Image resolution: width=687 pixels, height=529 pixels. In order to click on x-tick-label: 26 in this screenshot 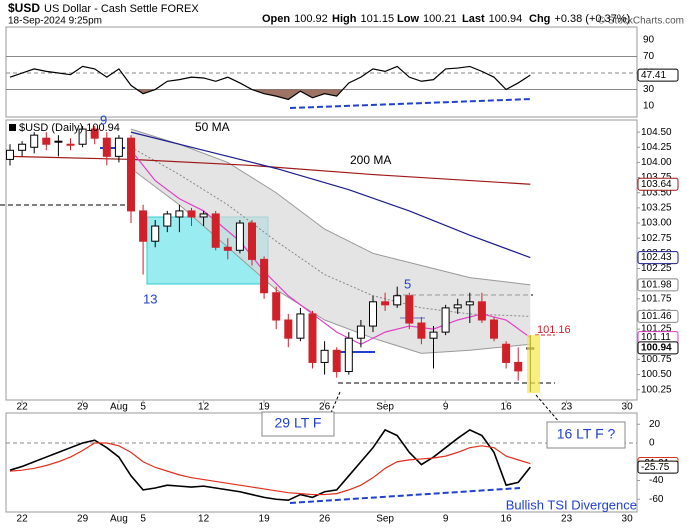, I will do `click(325, 407)`.